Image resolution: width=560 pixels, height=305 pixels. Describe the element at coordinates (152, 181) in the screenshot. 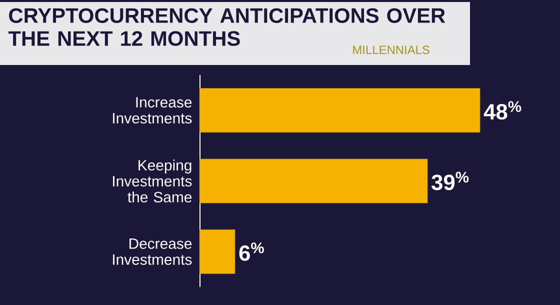

I see `y-tick-label: Keeping Investments the Same` at that location.